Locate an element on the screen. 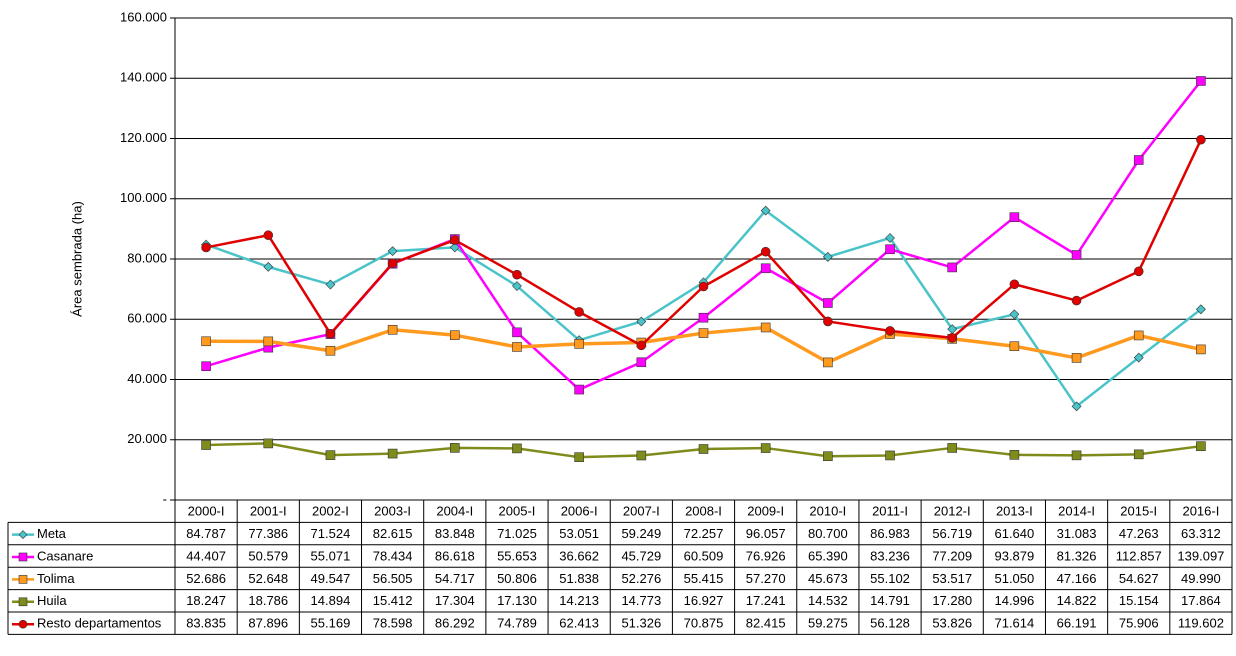 The image size is (1236, 656). data-label: 17.130 is located at coordinates (517, 600).